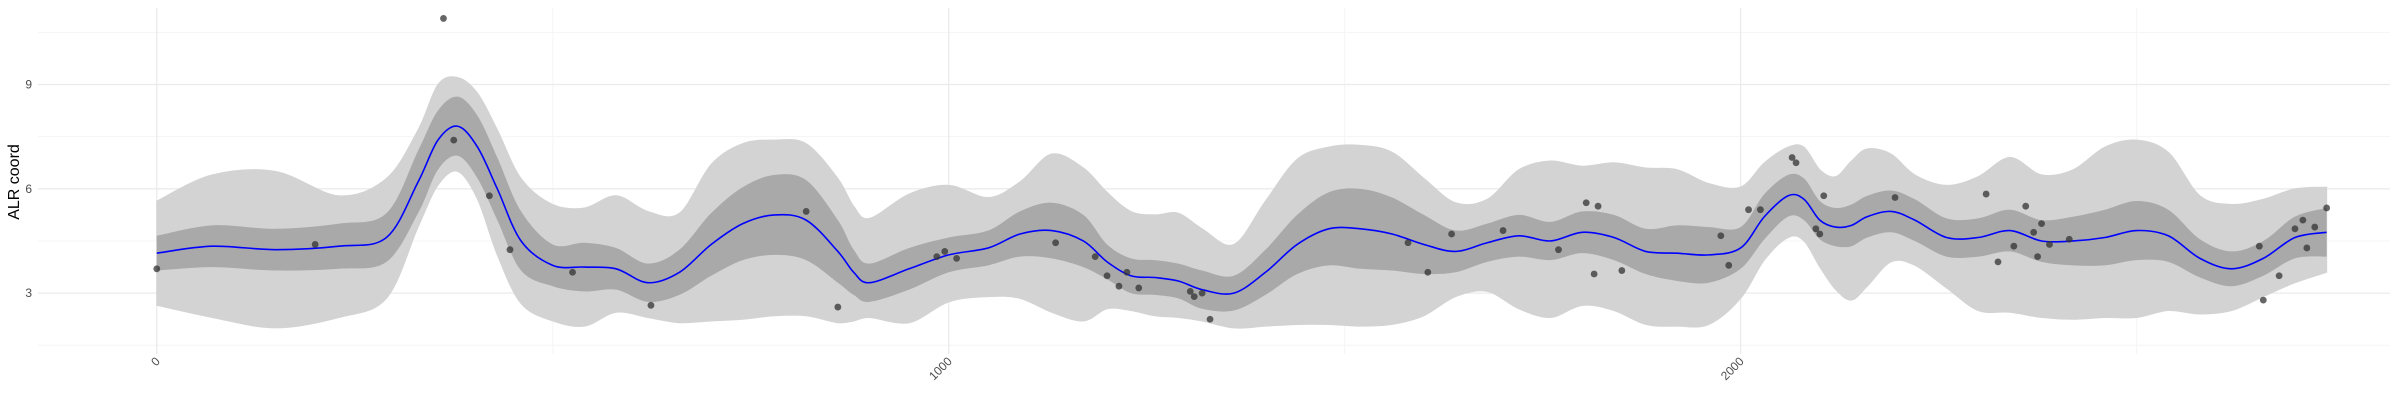 The height and width of the screenshot is (400, 2400). Describe the element at coordinates (28, 293) in the screenshot. I see `y-tick-label-3: 3` at that location.